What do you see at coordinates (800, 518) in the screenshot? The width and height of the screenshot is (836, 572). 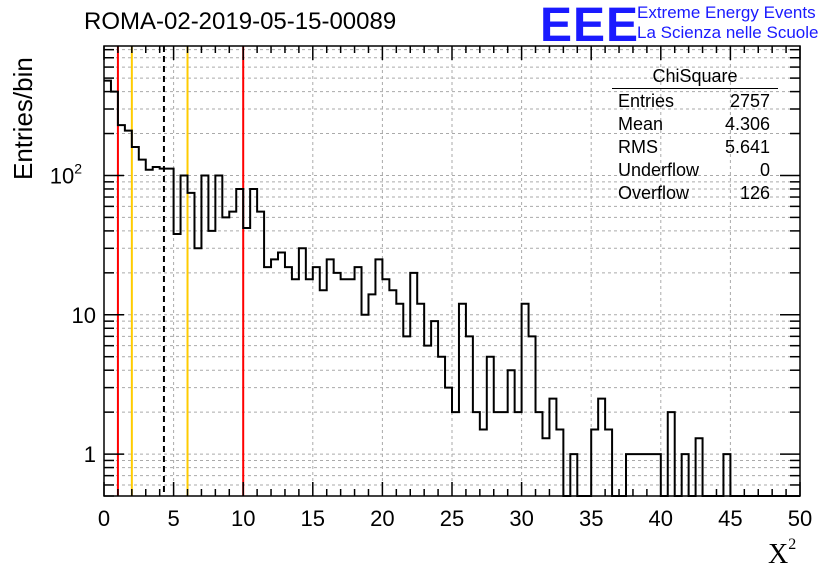 I see `x-tick-label: 50` at bounding box center [800, 518].